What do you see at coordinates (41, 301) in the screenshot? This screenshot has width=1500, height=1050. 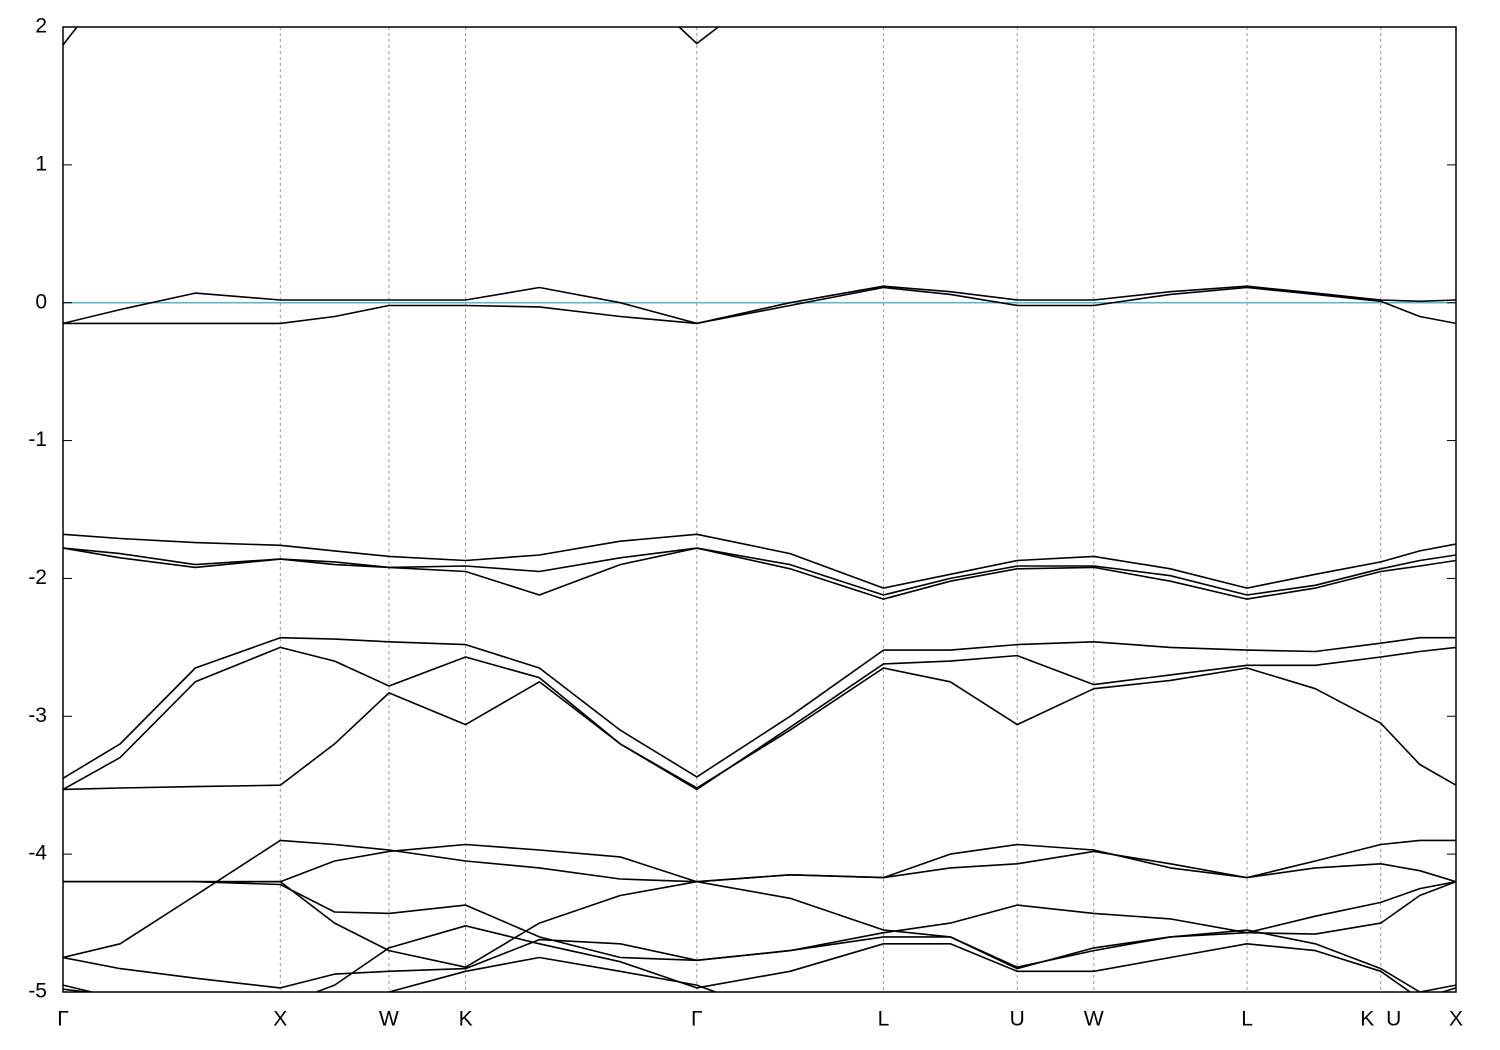 I see `y-tick-label: 0` at bounding box center [41, 301].